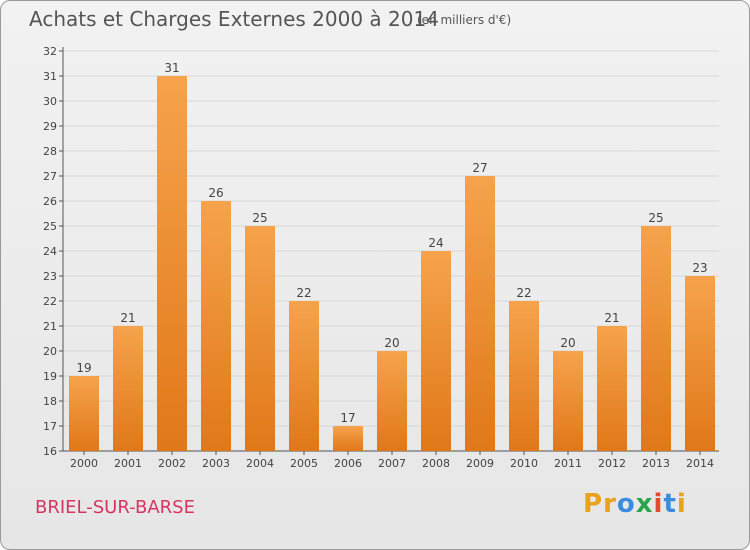  Describe the element at coordinates (699, 268) in the screenshot. I see `data-label: 23` at that location.